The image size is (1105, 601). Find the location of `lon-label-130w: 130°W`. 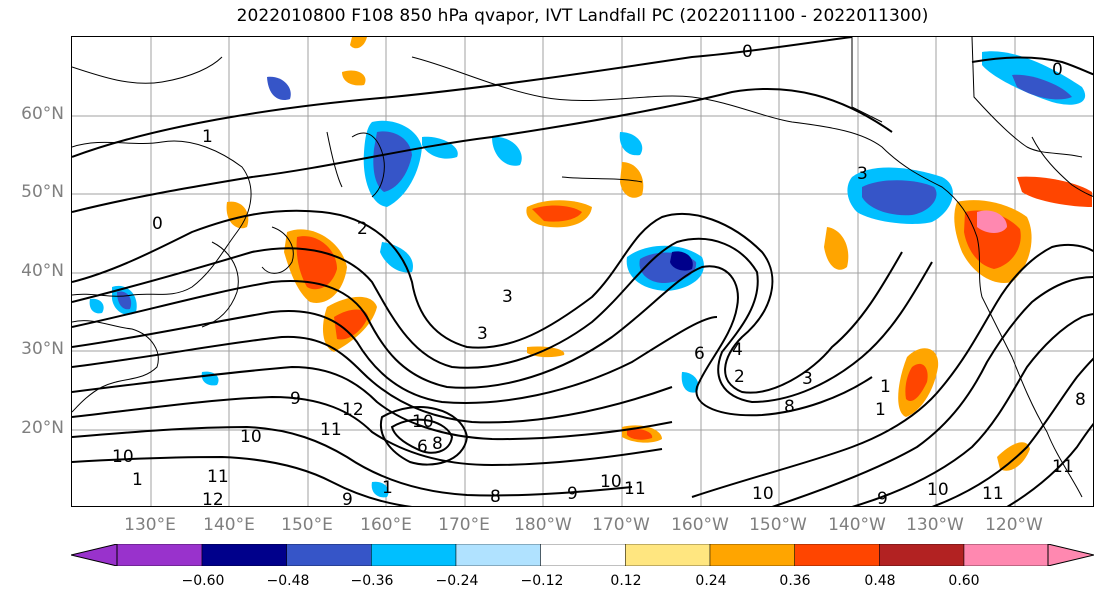

lon-label-130w: 130°W is located at coordinates (935, 525).